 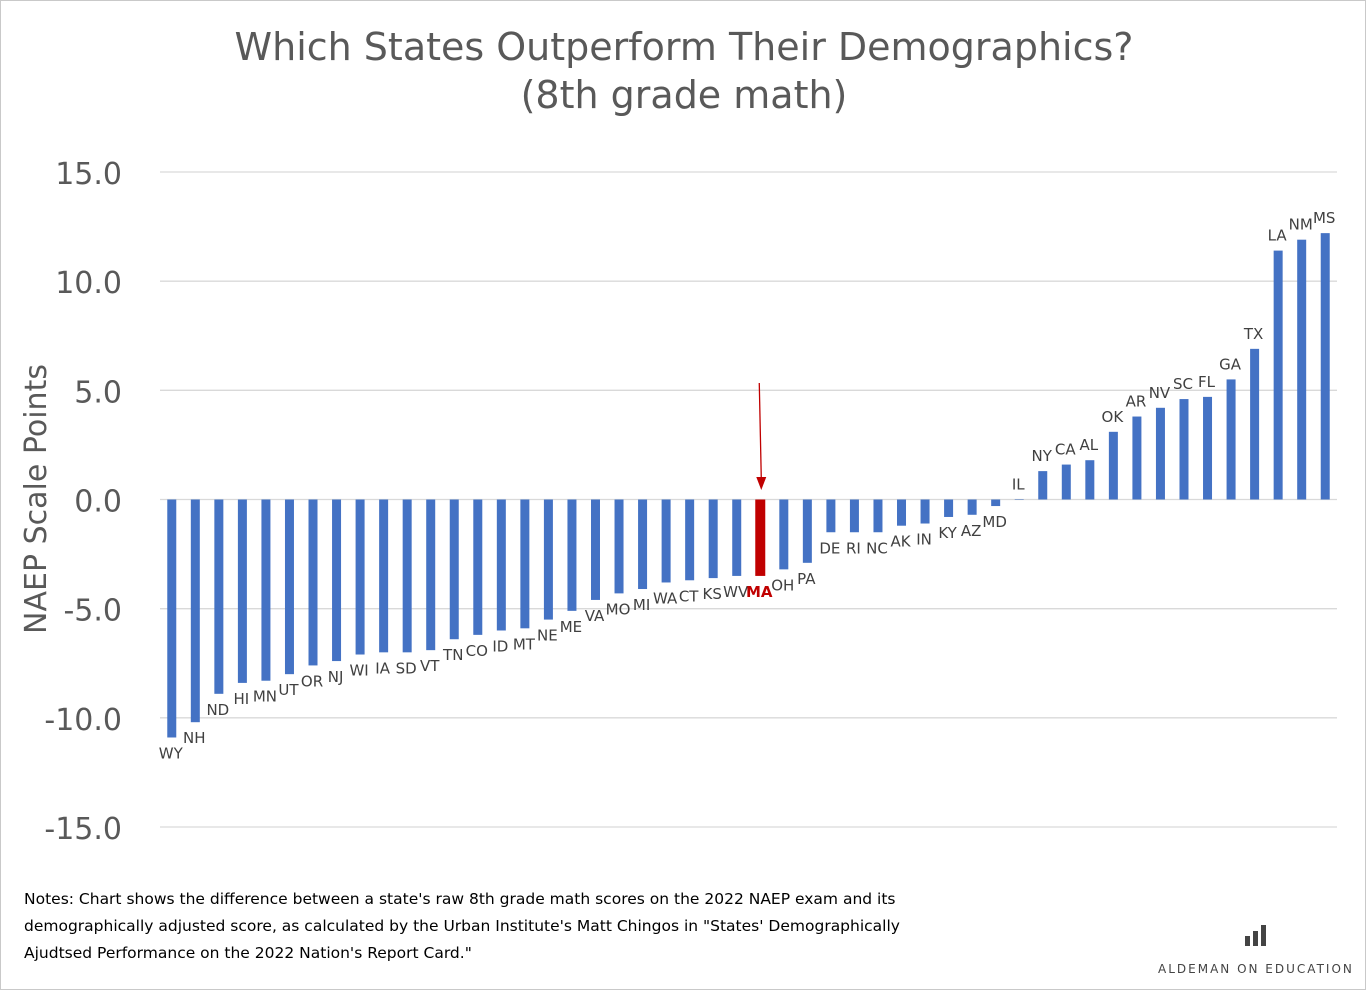 What do you see at coordinates (618, 609) in the screenshot?
I see `data-label: MO` at bounding box center [618, 609].